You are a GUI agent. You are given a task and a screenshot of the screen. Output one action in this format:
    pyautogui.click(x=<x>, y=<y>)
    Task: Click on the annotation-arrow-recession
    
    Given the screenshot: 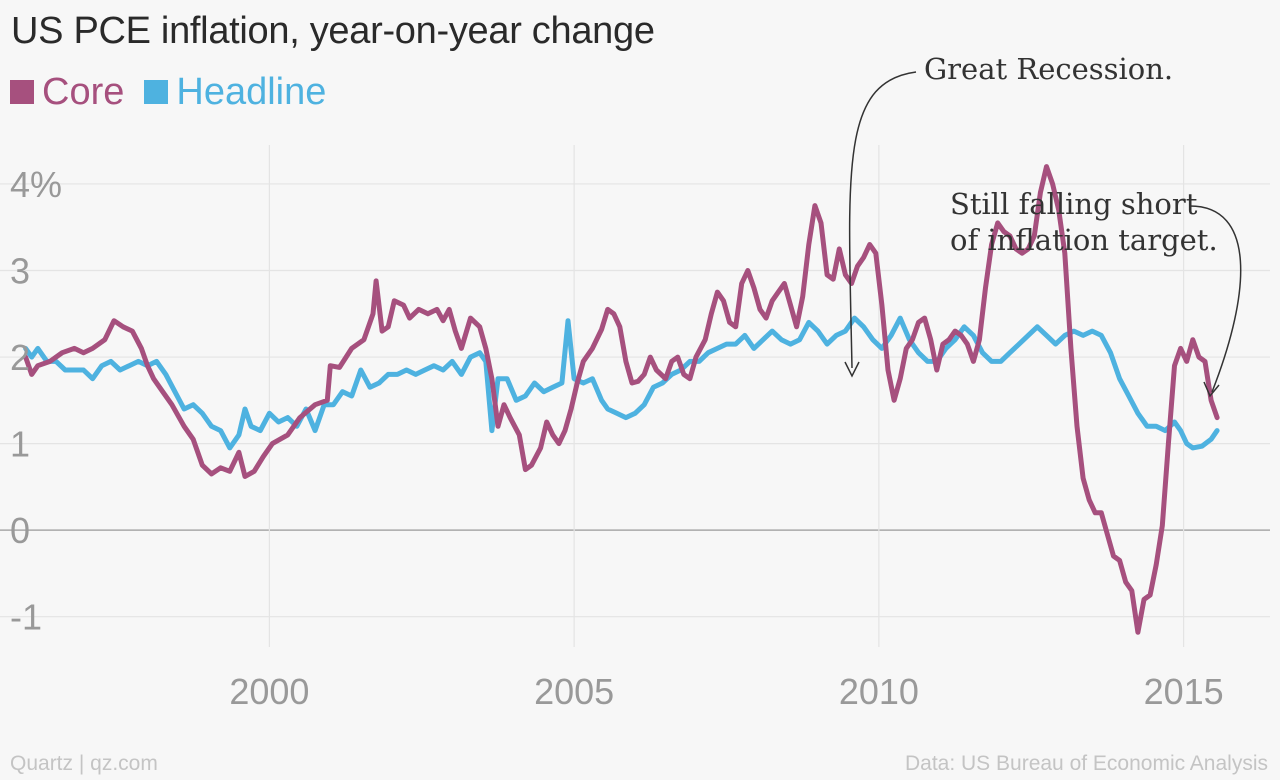 What is the action you would take?
    pyautogui.click(x=882, y=220)
    